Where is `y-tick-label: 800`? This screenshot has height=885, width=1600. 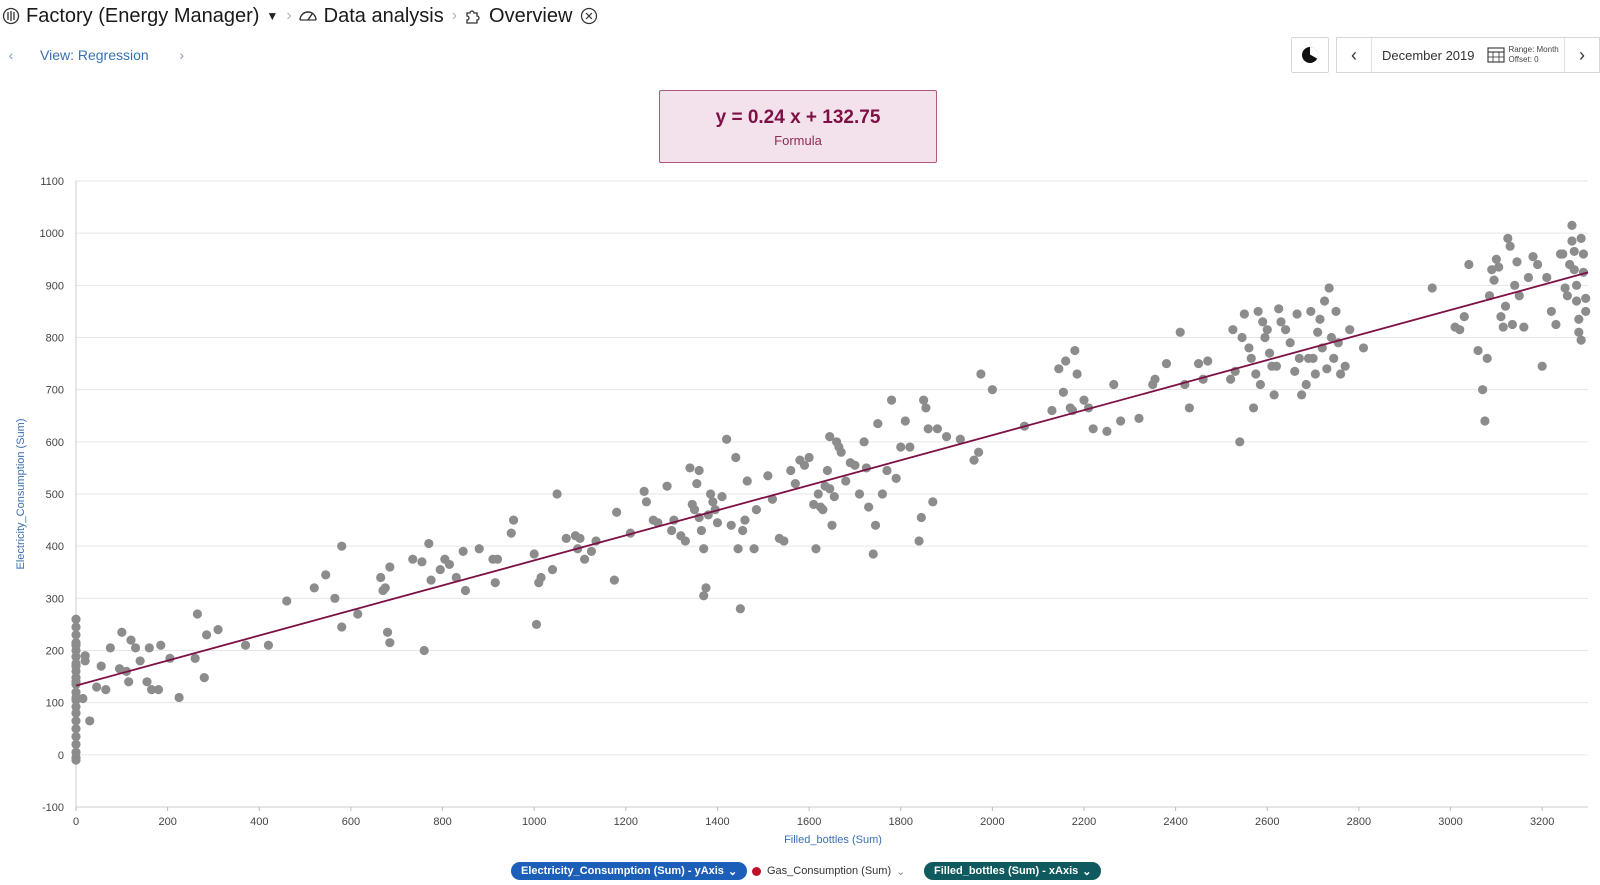
y-tick-label: 800 is located at coordinates (55, 339).